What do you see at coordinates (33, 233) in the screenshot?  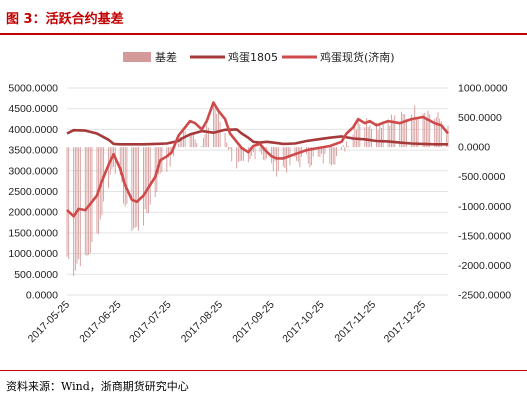 I see `y-left-tick-label: 1500.0000` at bounding box center [33, 233].